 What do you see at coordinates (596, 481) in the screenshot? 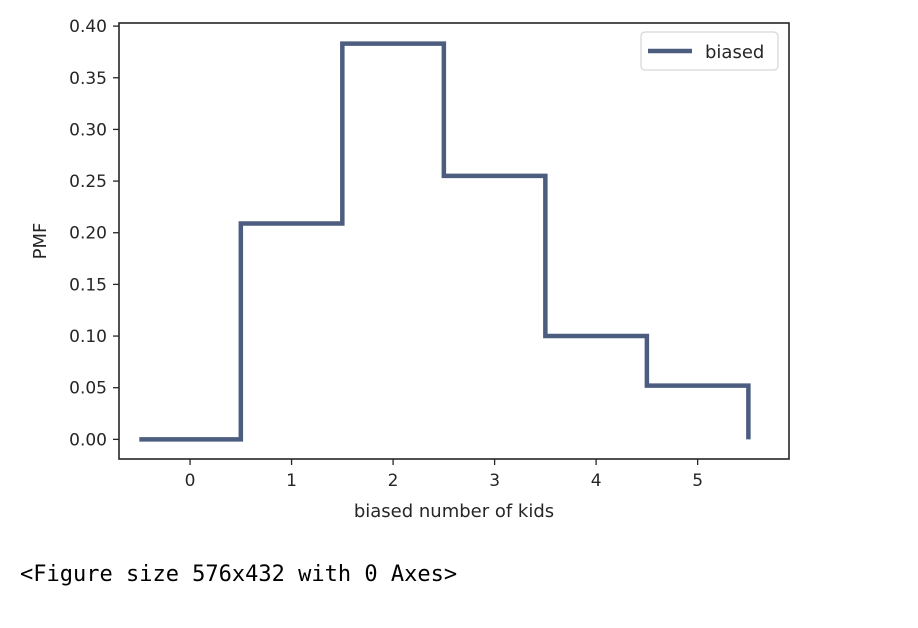
I see `x-tick-label: 4` at bounding box center [596, 481].